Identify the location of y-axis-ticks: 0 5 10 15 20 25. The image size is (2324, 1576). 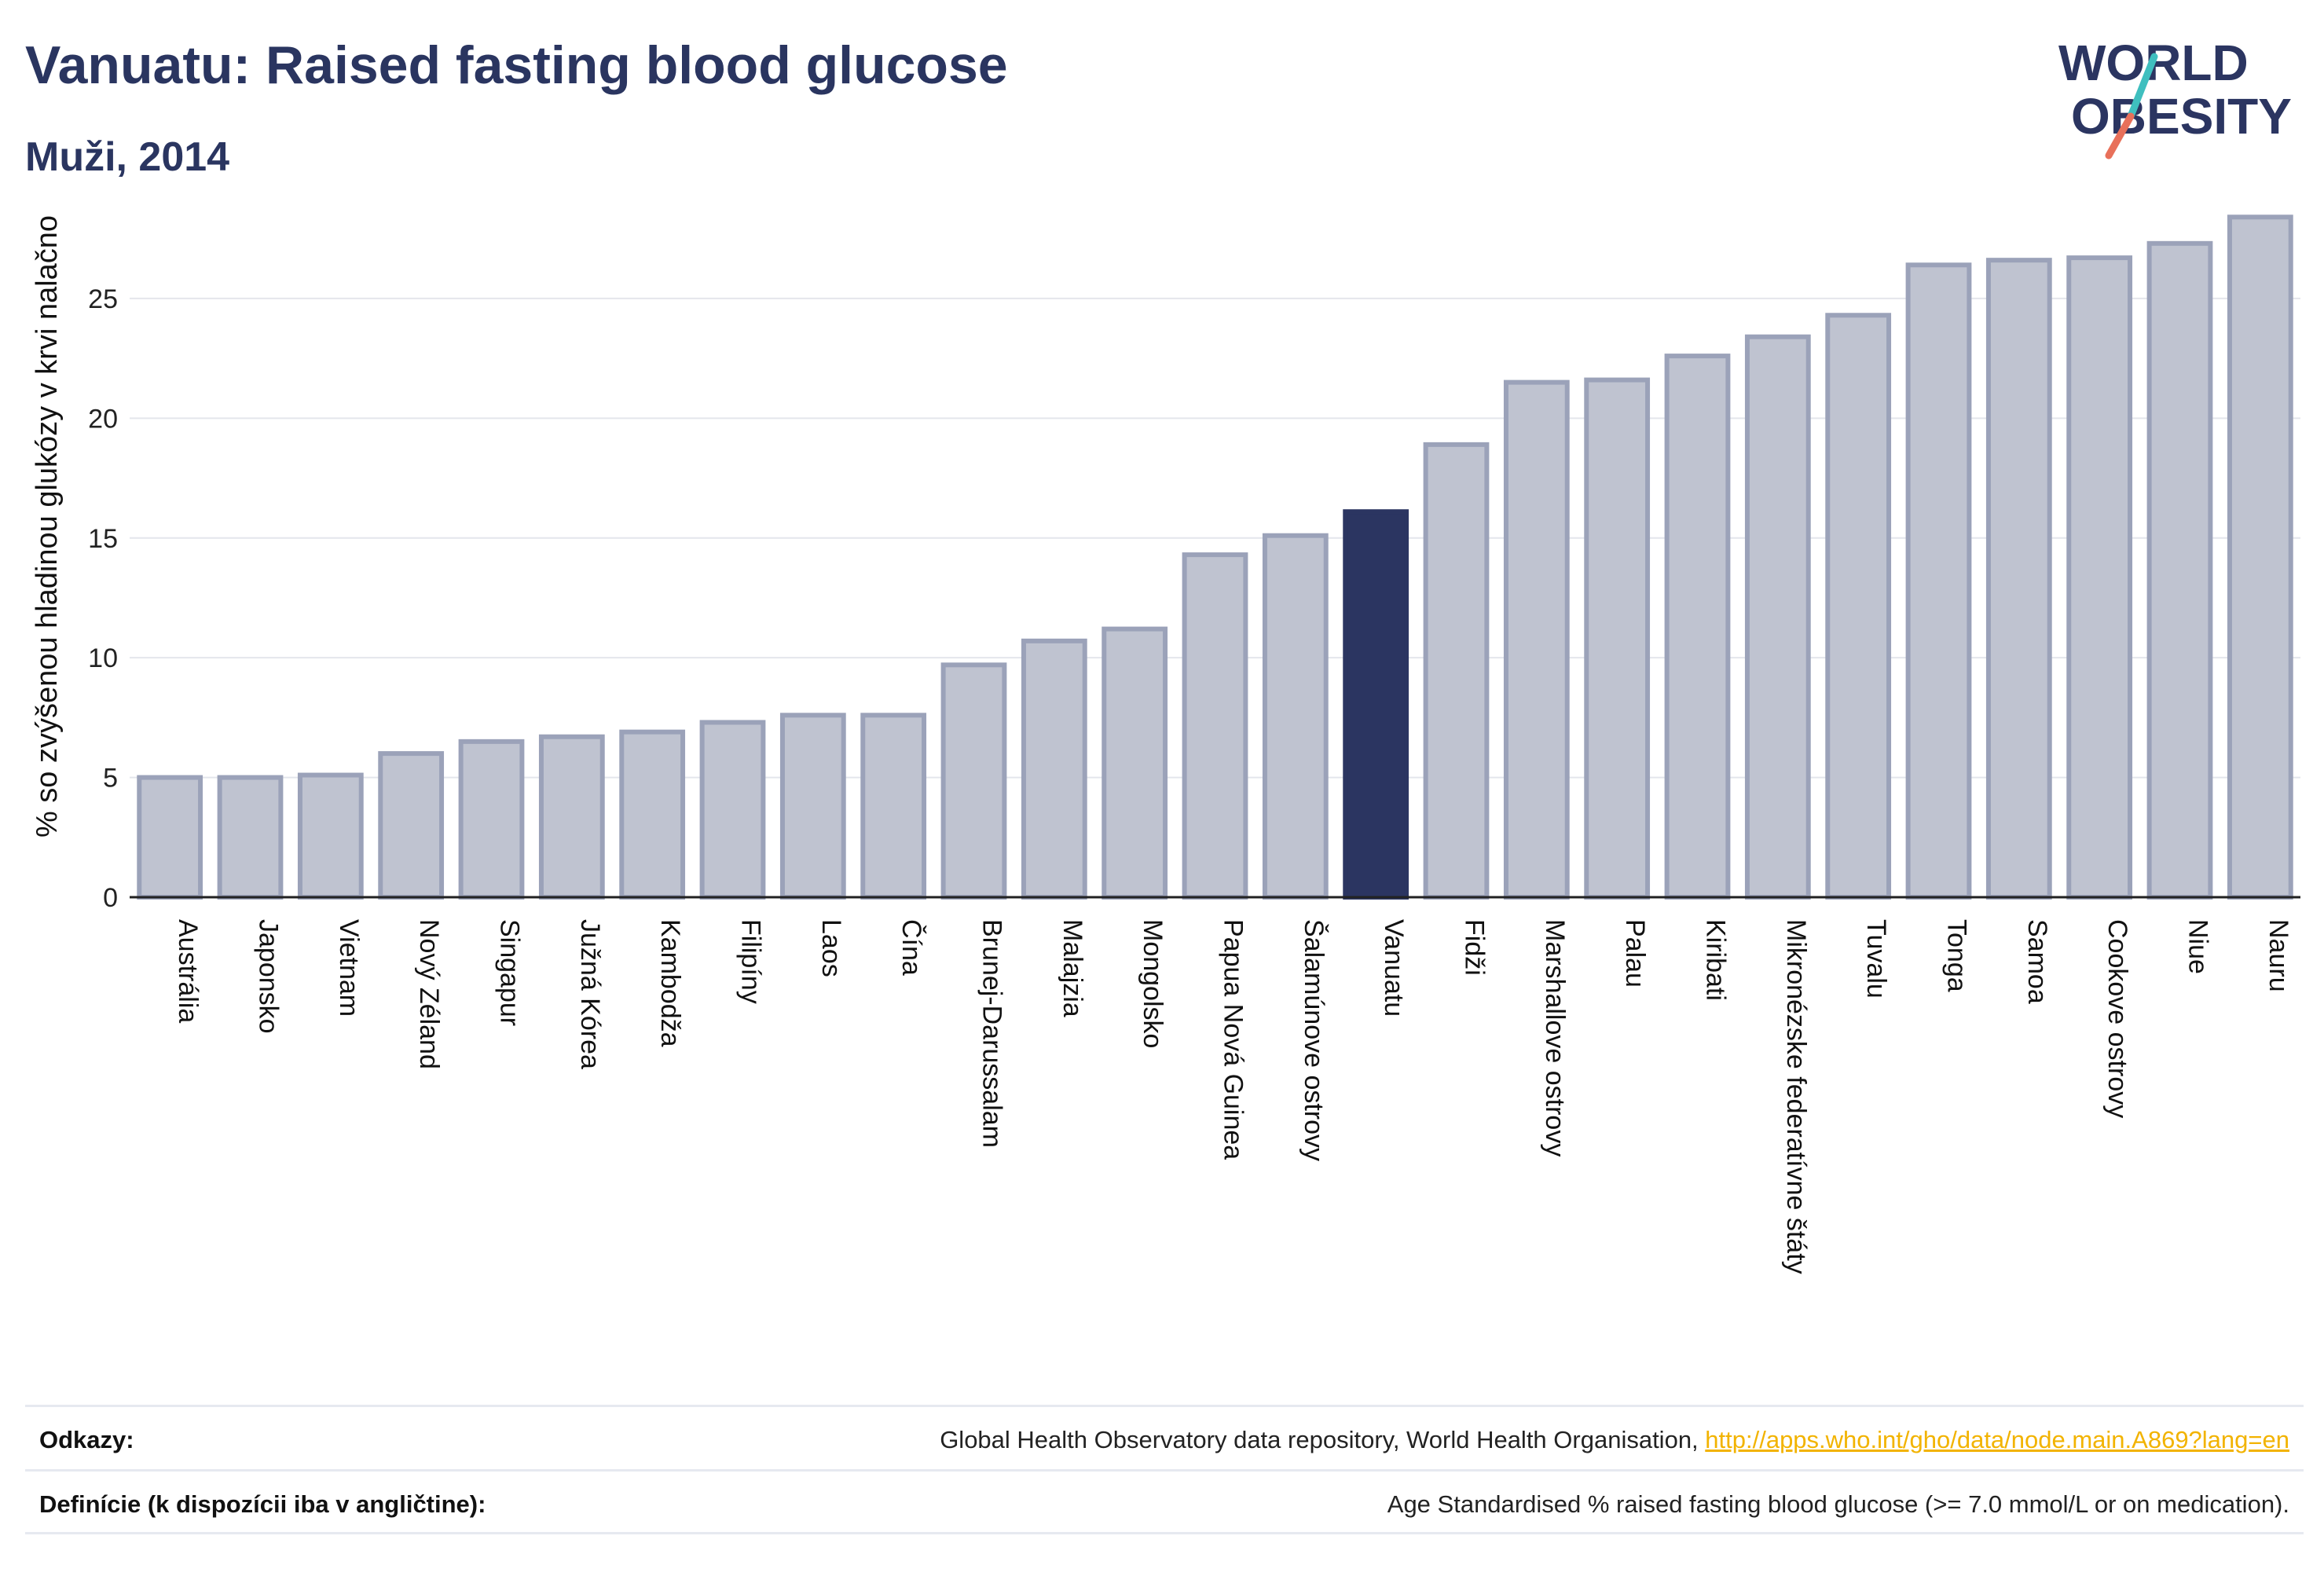
(103, 598).